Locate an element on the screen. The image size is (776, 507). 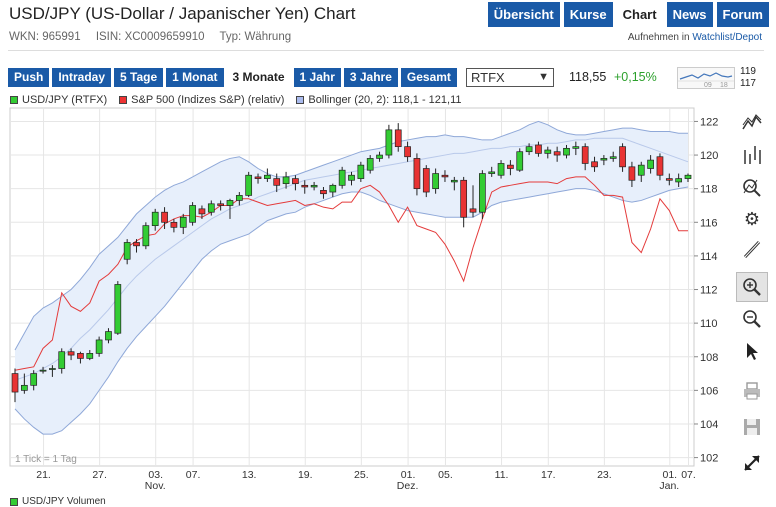
range-1-jahr-button: 1 Jahr is located at coordinates (317, 77).